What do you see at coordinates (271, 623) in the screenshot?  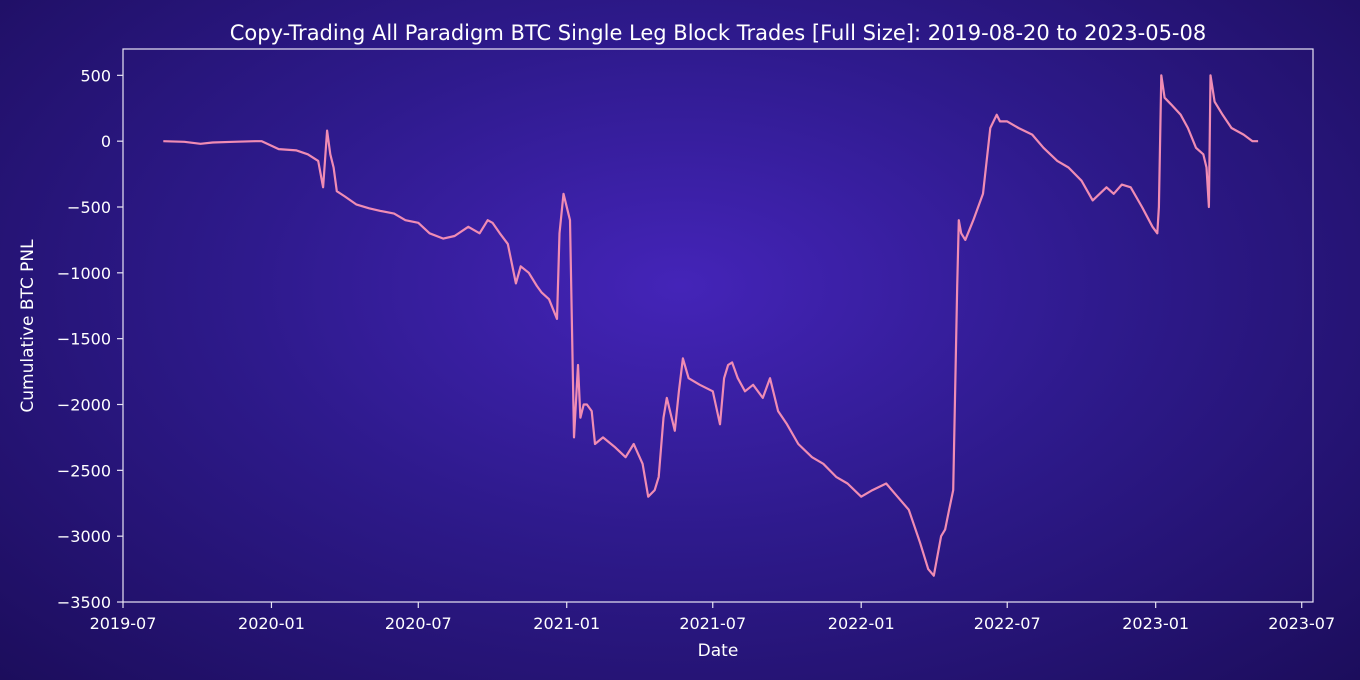 I see `x-tick-label: 2020-01` at bounding box center [271, 623].